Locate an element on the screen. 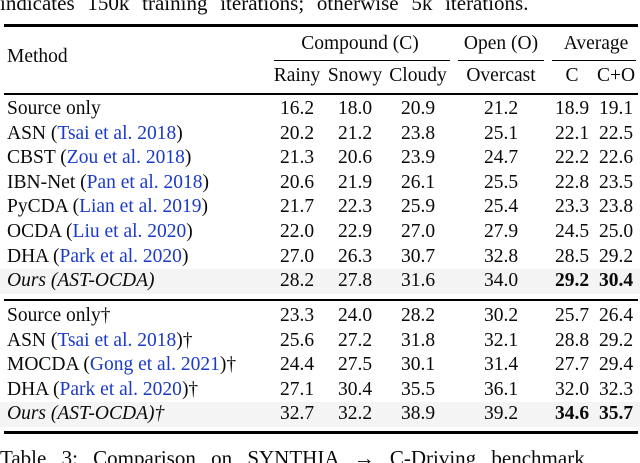  value-snowy: 22.3 is located at coordinates (355, 207).